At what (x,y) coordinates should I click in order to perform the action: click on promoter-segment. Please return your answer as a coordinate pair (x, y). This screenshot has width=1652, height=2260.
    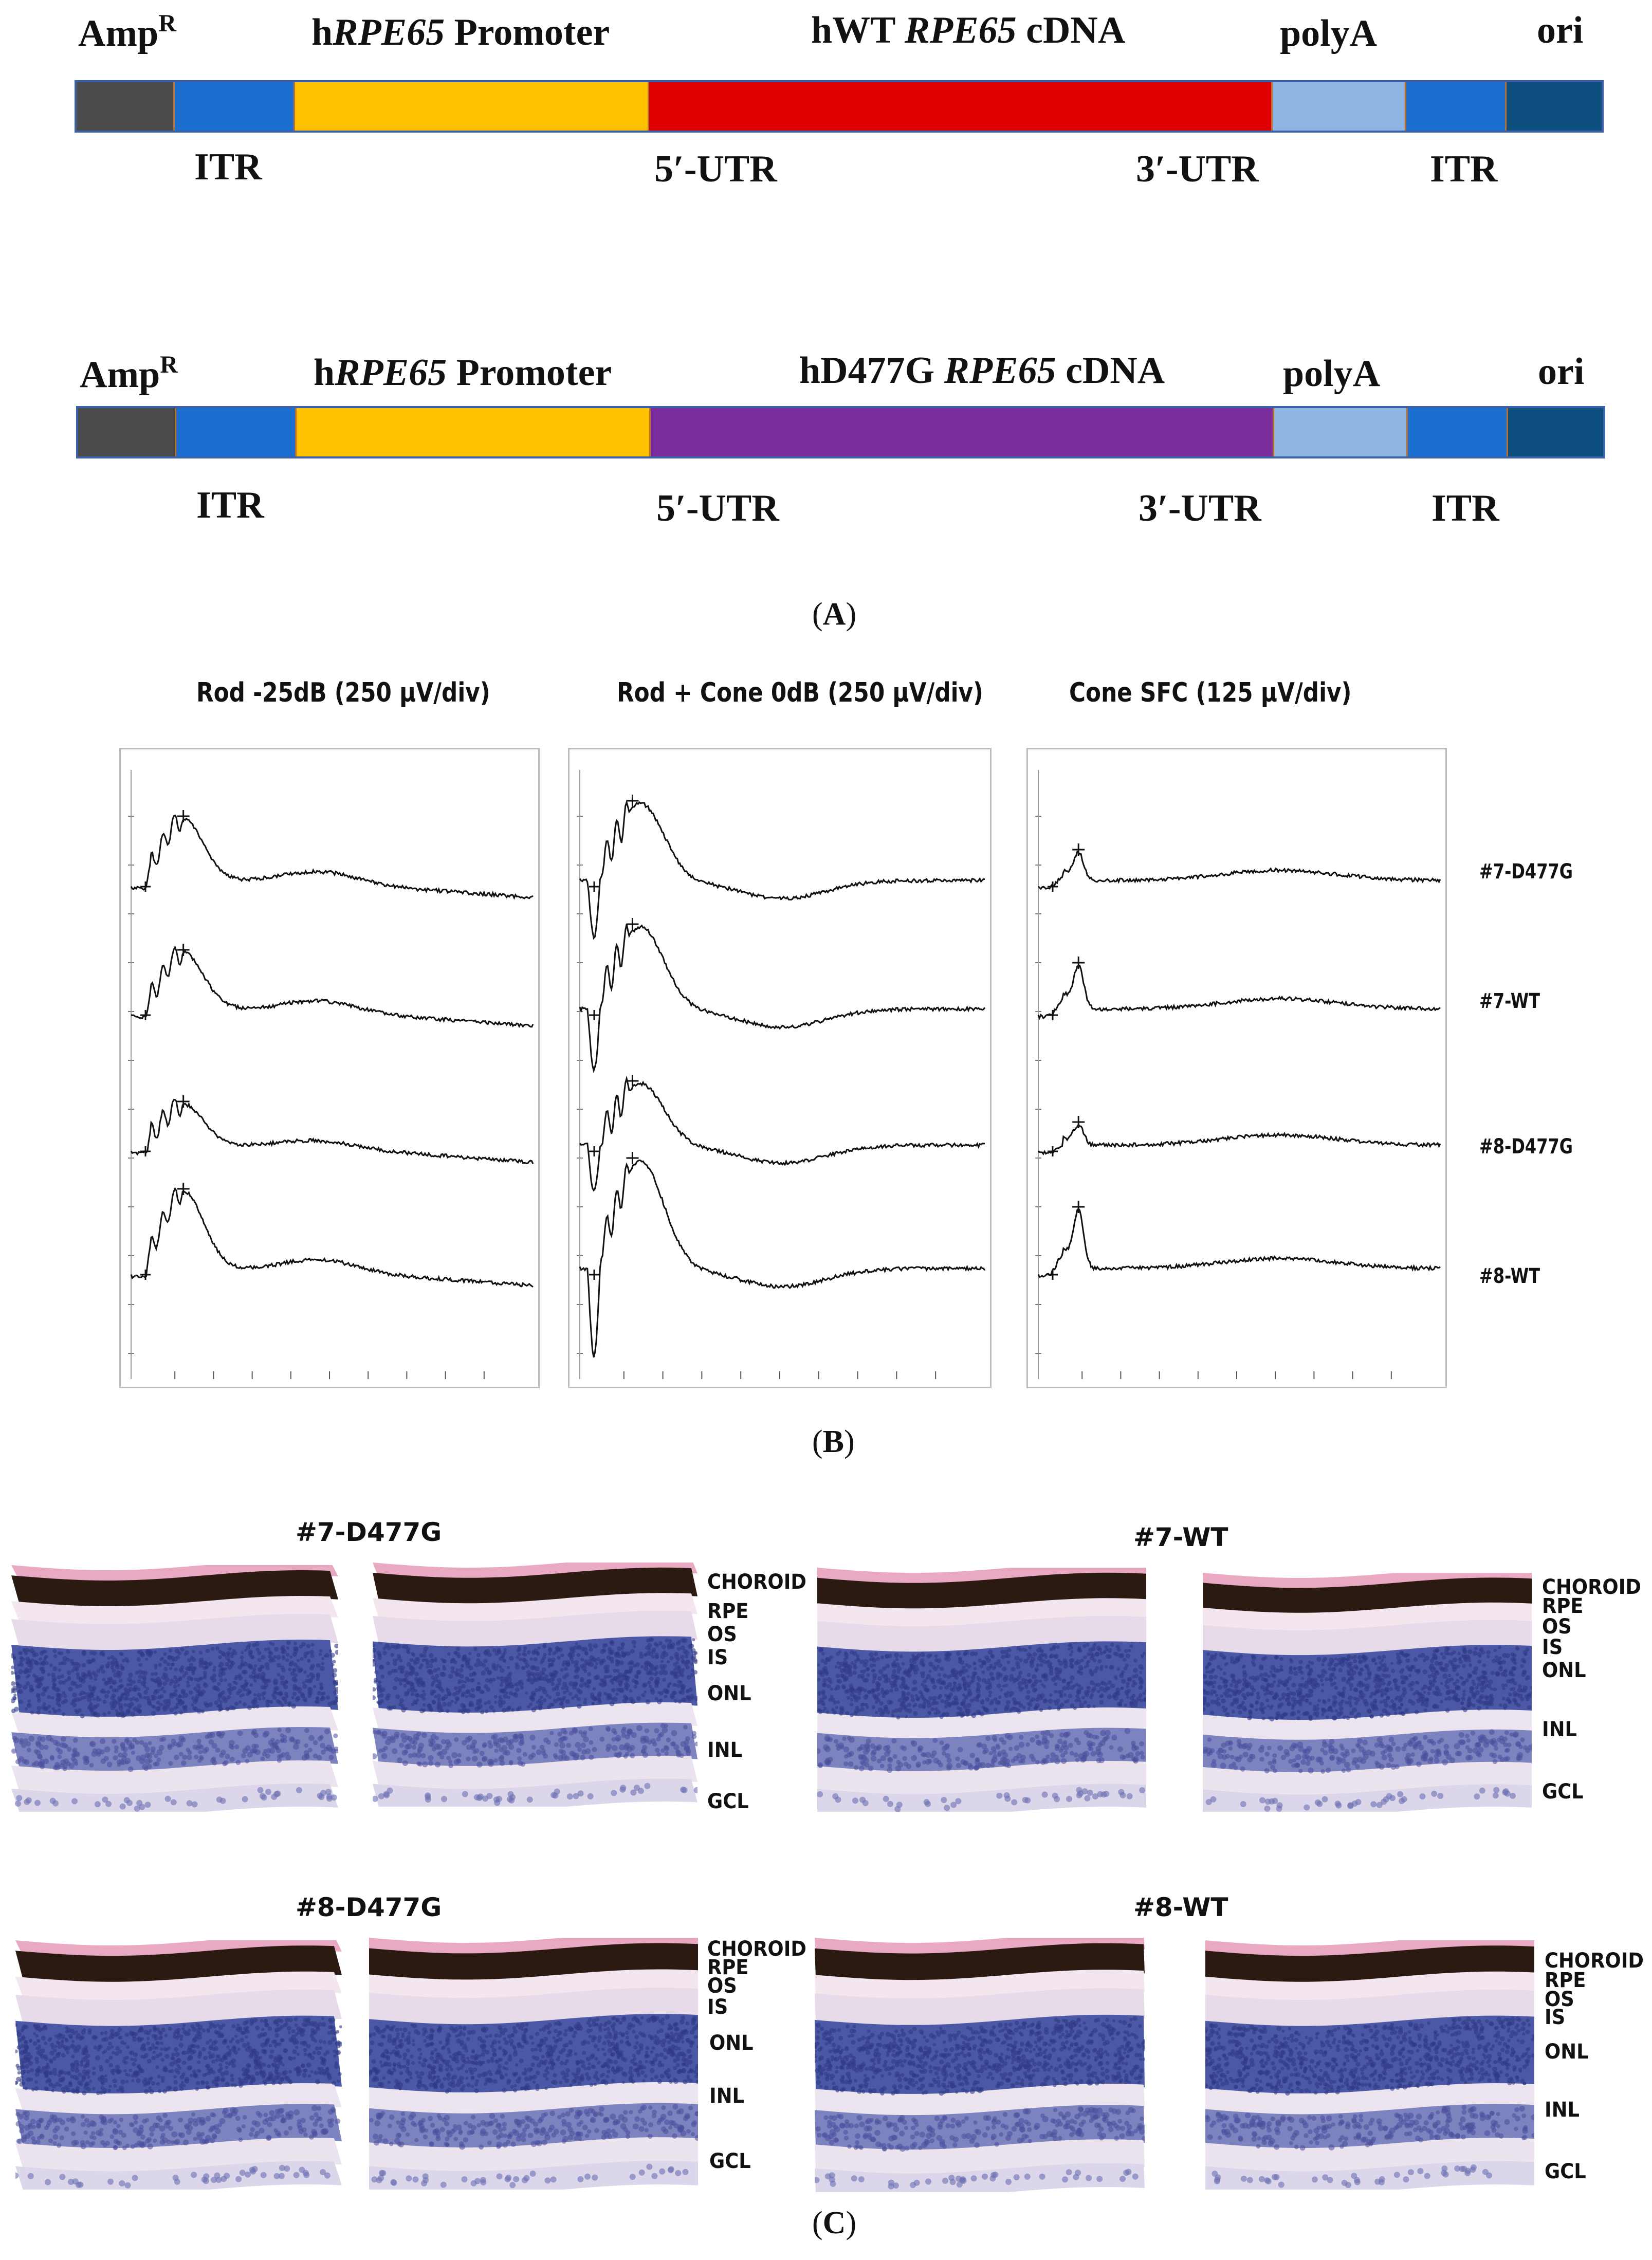
    Looking at the image, I should click on (474, 432).